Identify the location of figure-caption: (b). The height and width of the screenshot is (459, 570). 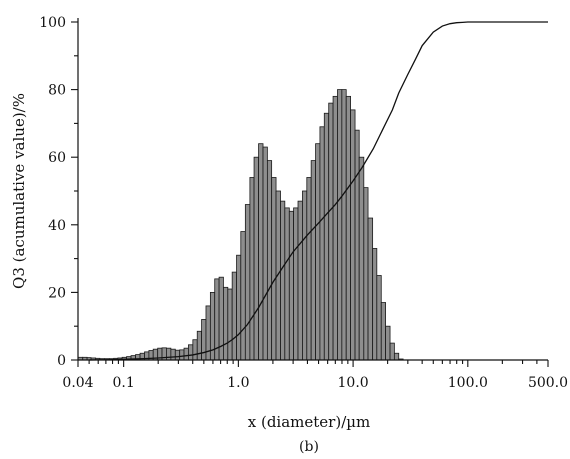
(309, 447).